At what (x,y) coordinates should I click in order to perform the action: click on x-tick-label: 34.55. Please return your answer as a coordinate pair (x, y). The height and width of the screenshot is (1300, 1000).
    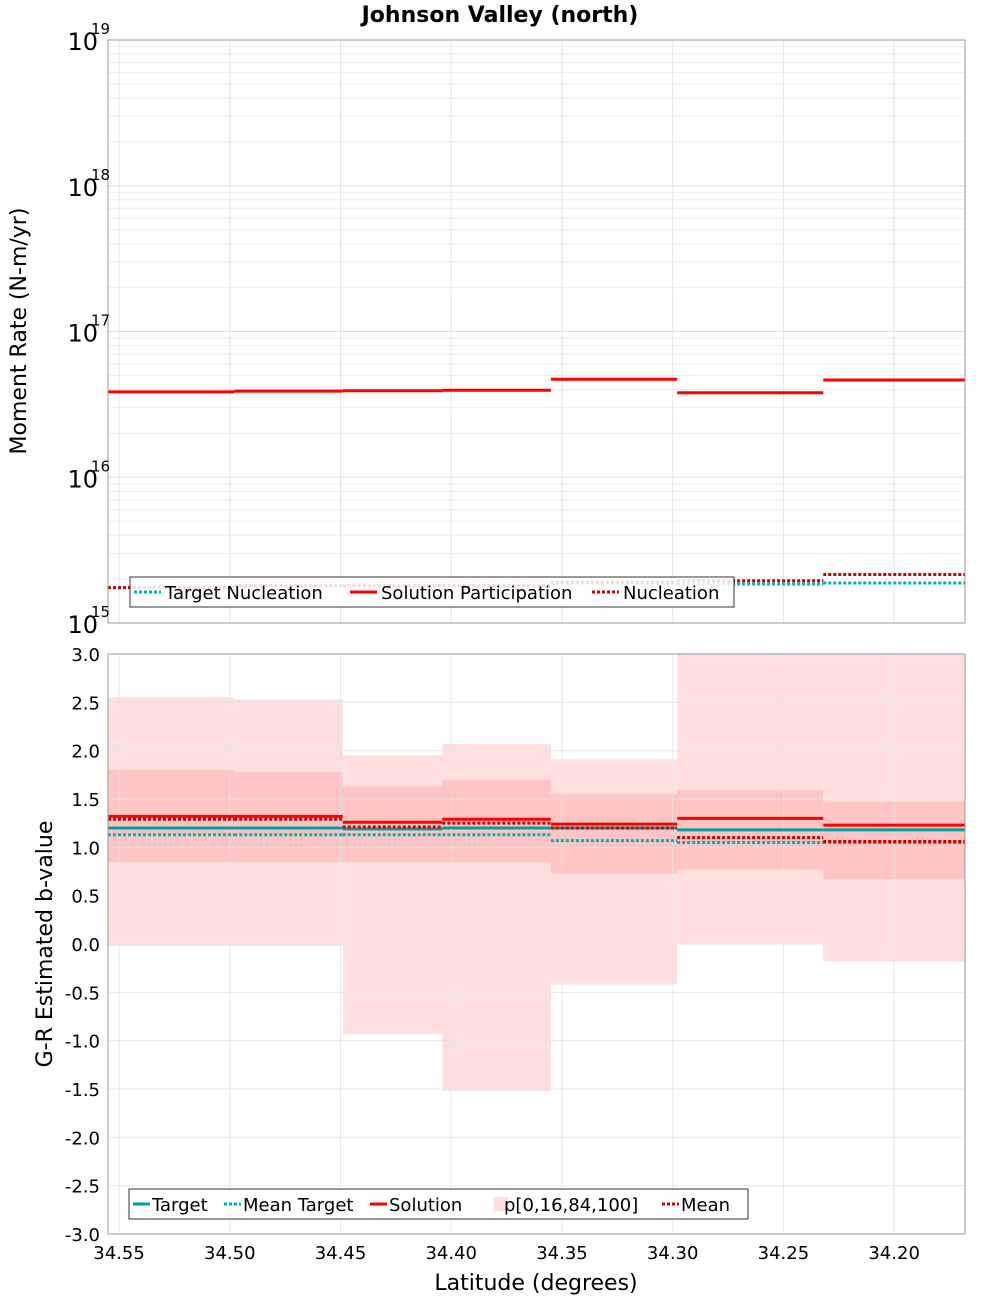
    Looking at the image, I should click on (119, 1253).